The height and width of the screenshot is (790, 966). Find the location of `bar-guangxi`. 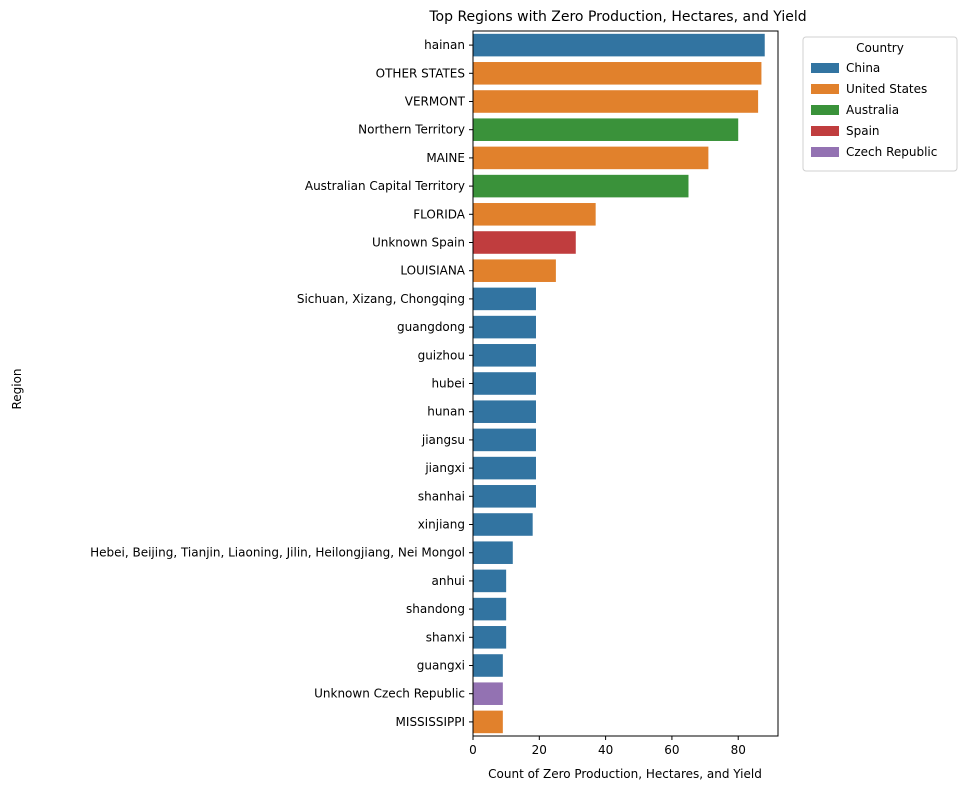

bar-guangxi is located at coordinates (488, 665).